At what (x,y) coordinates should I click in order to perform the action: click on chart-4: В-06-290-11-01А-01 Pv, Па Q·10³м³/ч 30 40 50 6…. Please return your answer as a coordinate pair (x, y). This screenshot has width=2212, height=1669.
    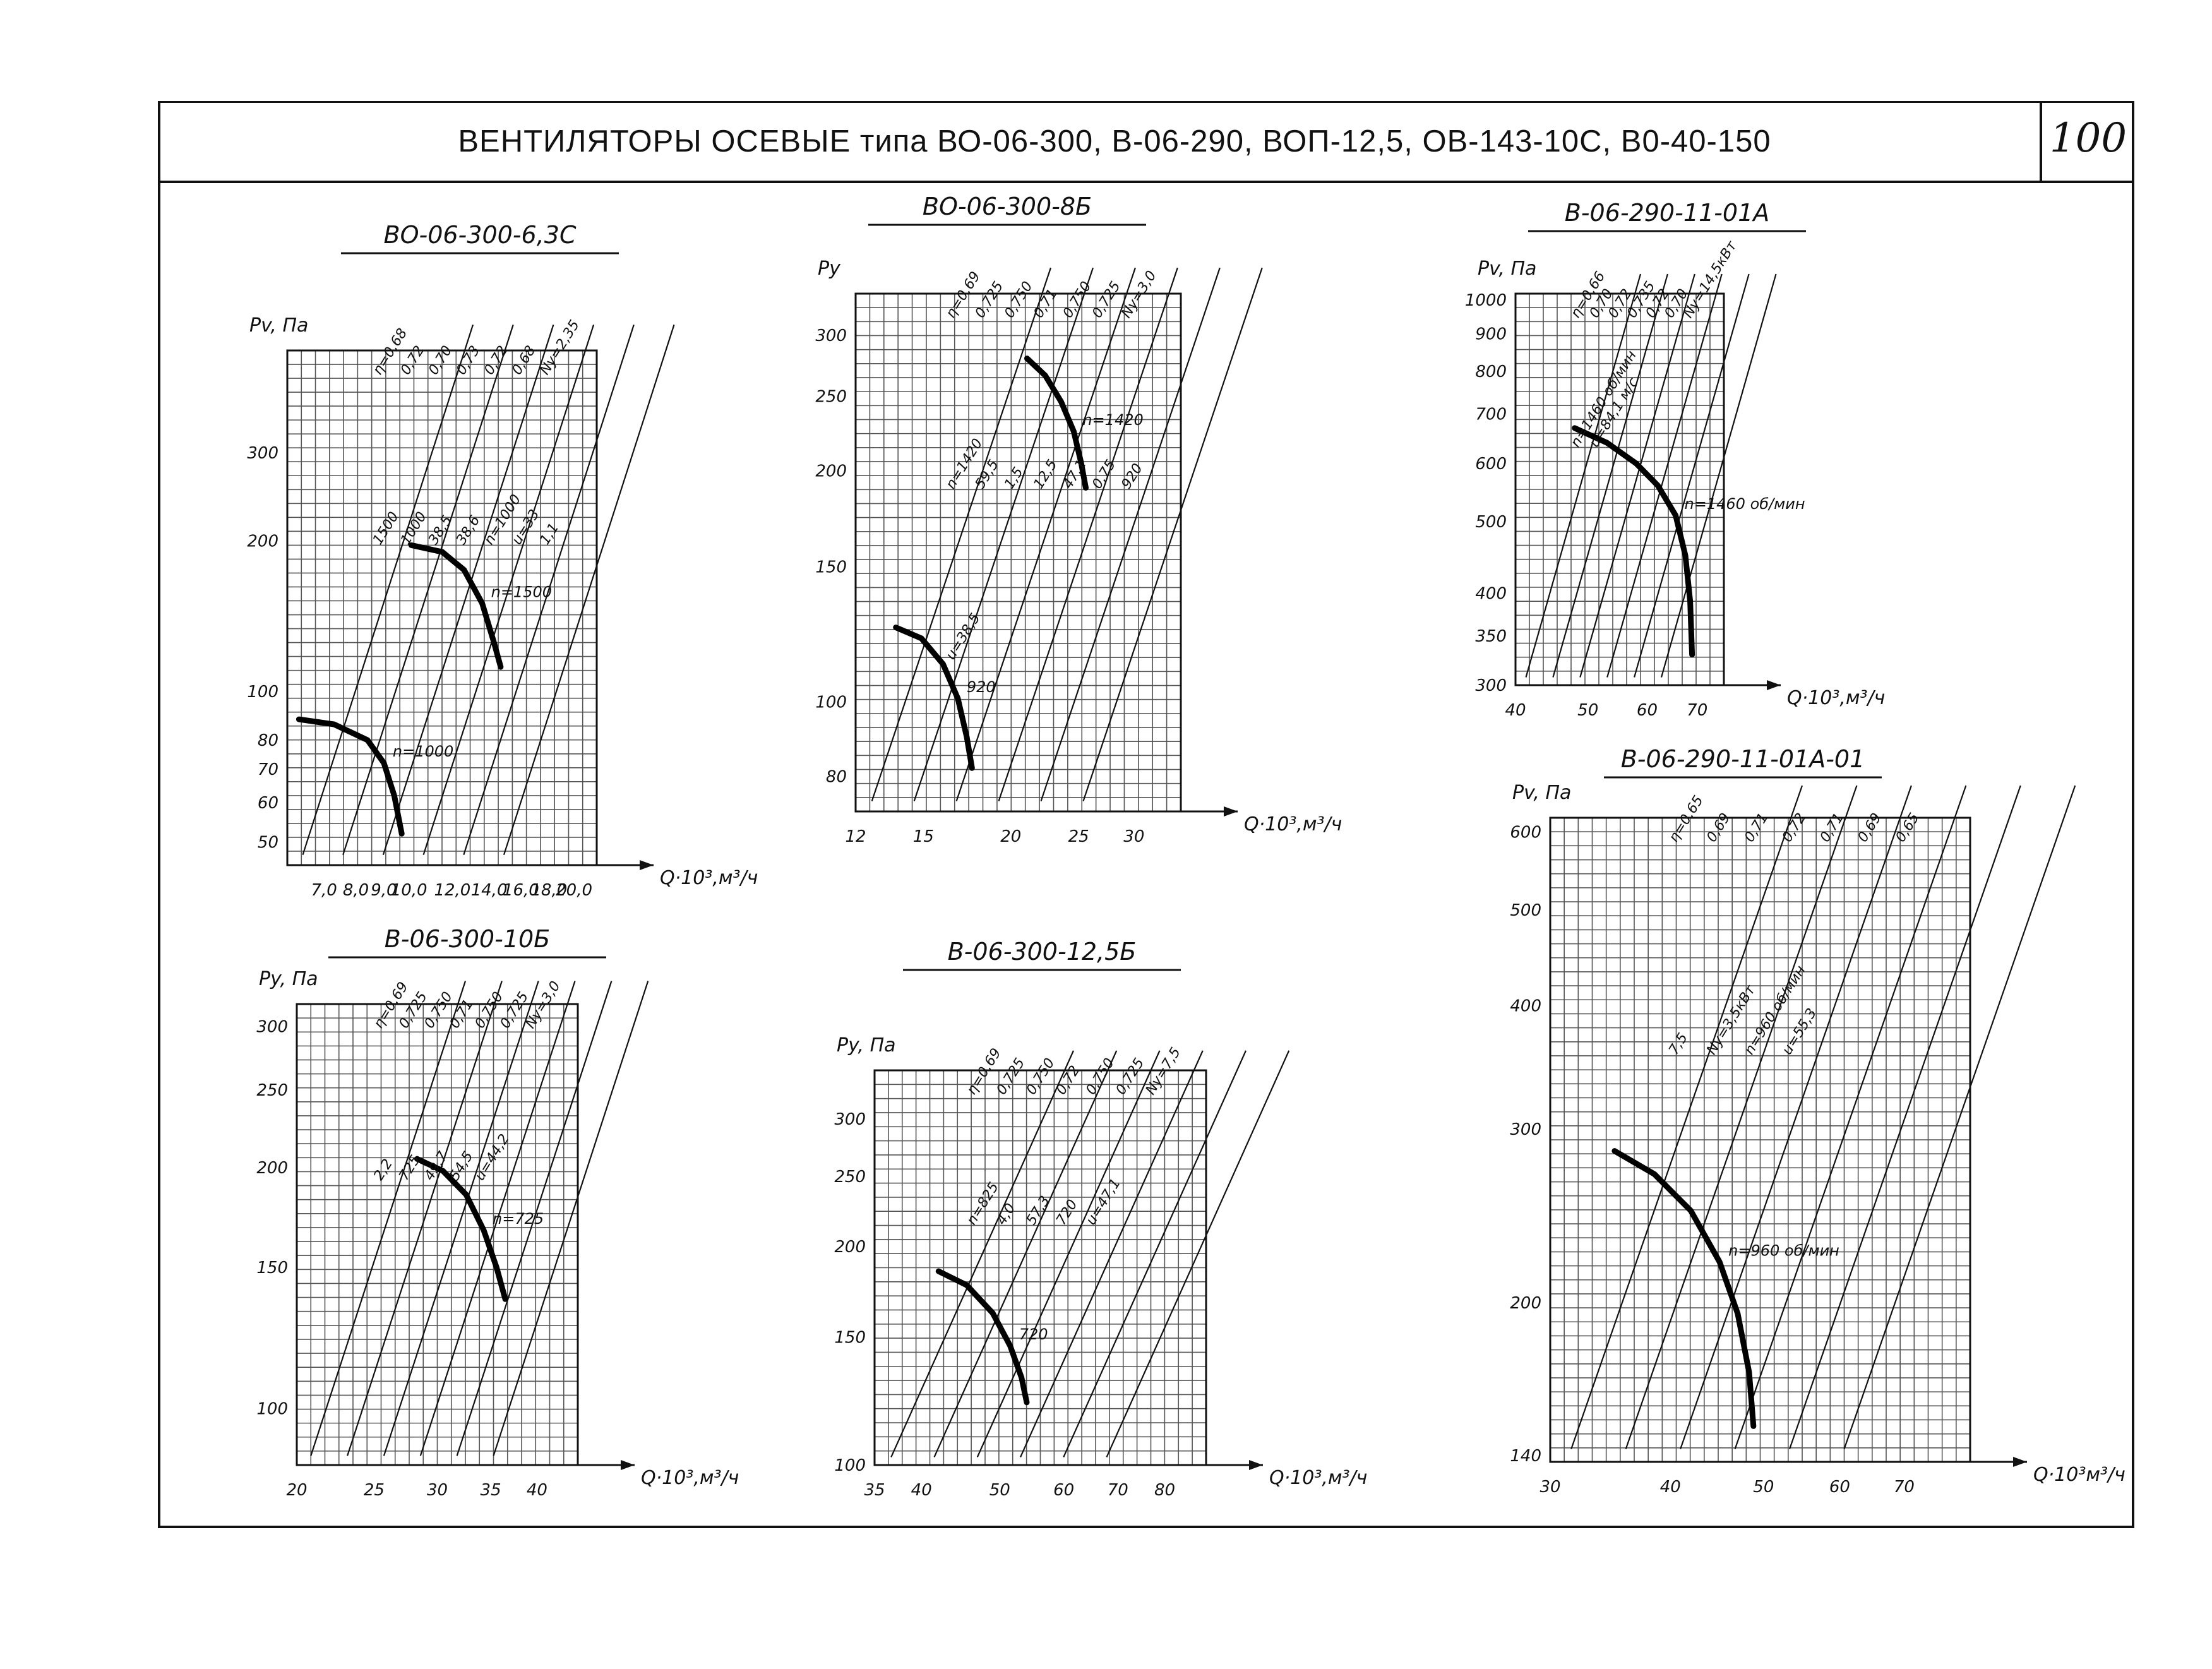
    Looking at the image, I should click on (1817, 1121).